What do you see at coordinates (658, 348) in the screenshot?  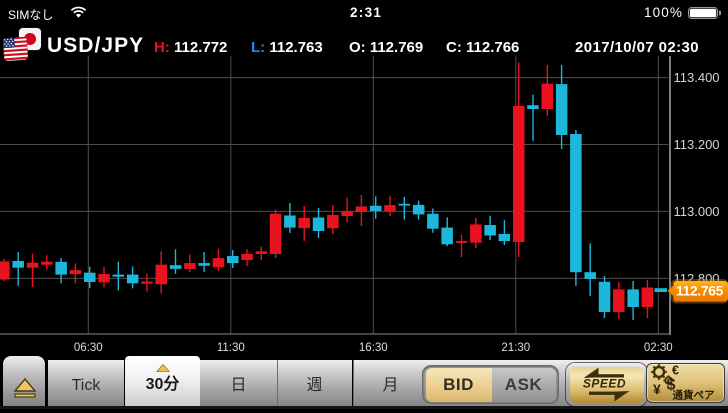 I see `svg-text: 02:30` at bounding box center [658, 348].